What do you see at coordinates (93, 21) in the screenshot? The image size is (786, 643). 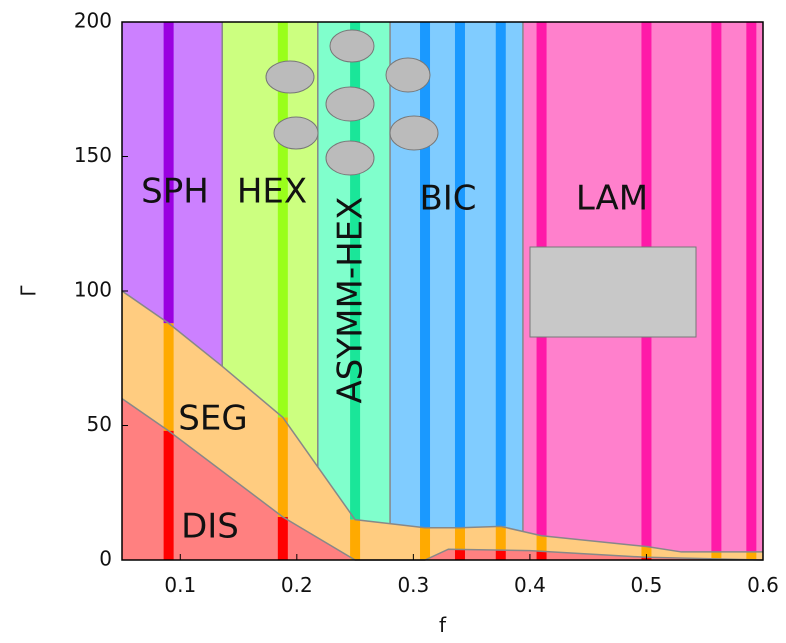 I see `y-tick-label: 200` at bounding box center [93, 21].